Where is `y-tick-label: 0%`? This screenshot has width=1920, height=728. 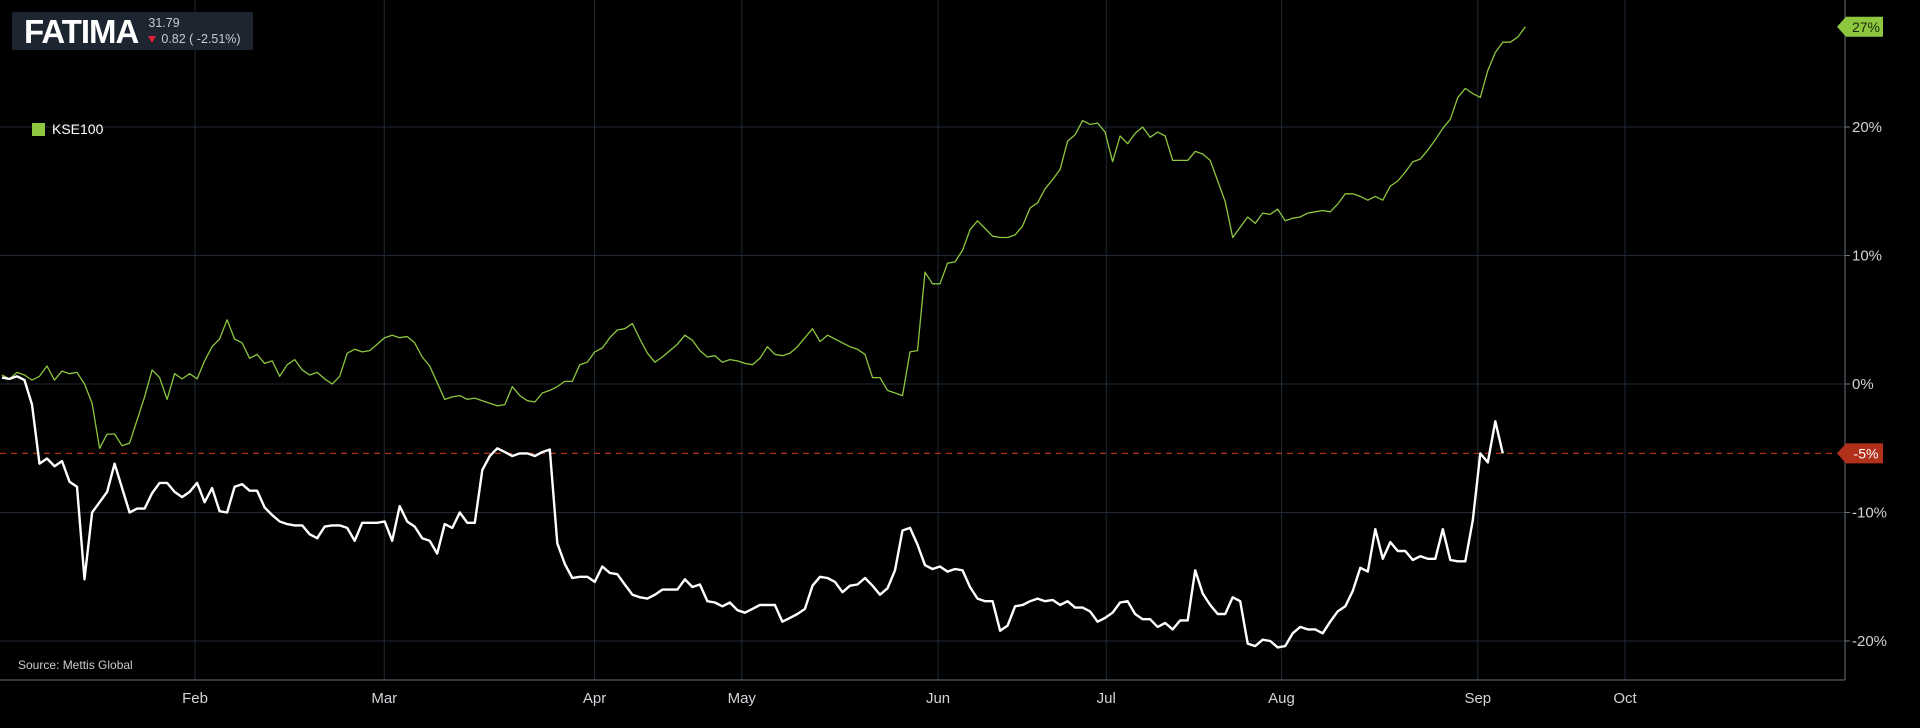 y-tick-label: 0% is located at coordinates (1863, 384).